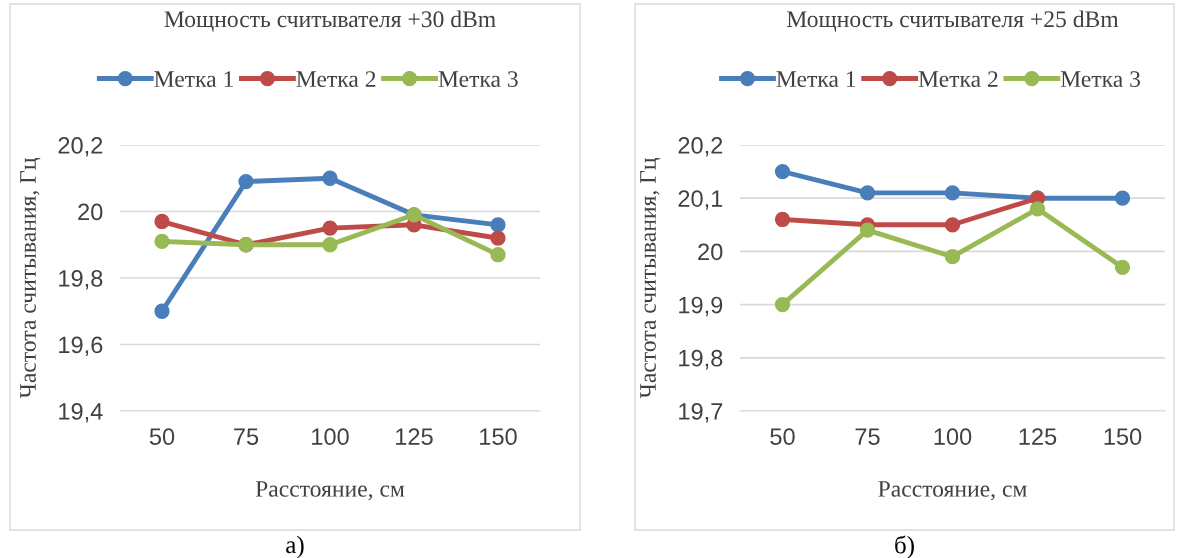  I want to click on y-tick-label: 19,7, so click(701, 413).